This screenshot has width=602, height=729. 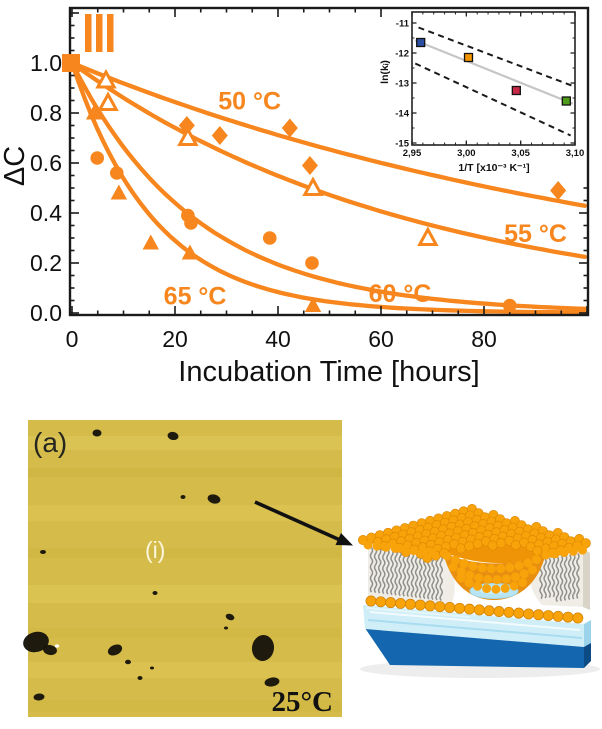 What do you see at coordinates (412, 153) in the screenshot?
I see `inset-x-tick-label: 2,95` at bounding box center [412, 153].